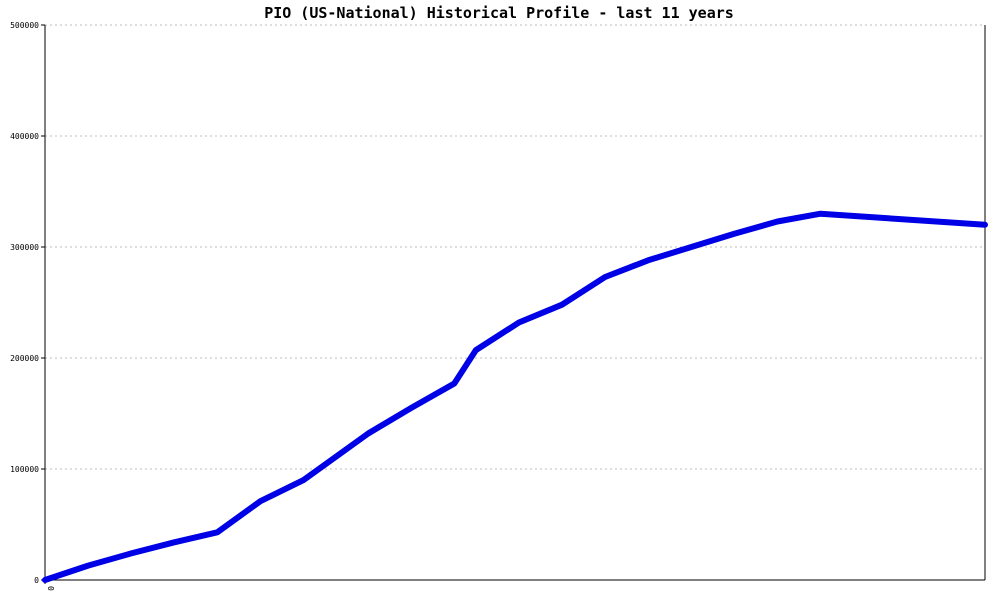 This screenshot has width=1000, height=600. I want to click on y-tick-label: 100000, so click(24, 469).